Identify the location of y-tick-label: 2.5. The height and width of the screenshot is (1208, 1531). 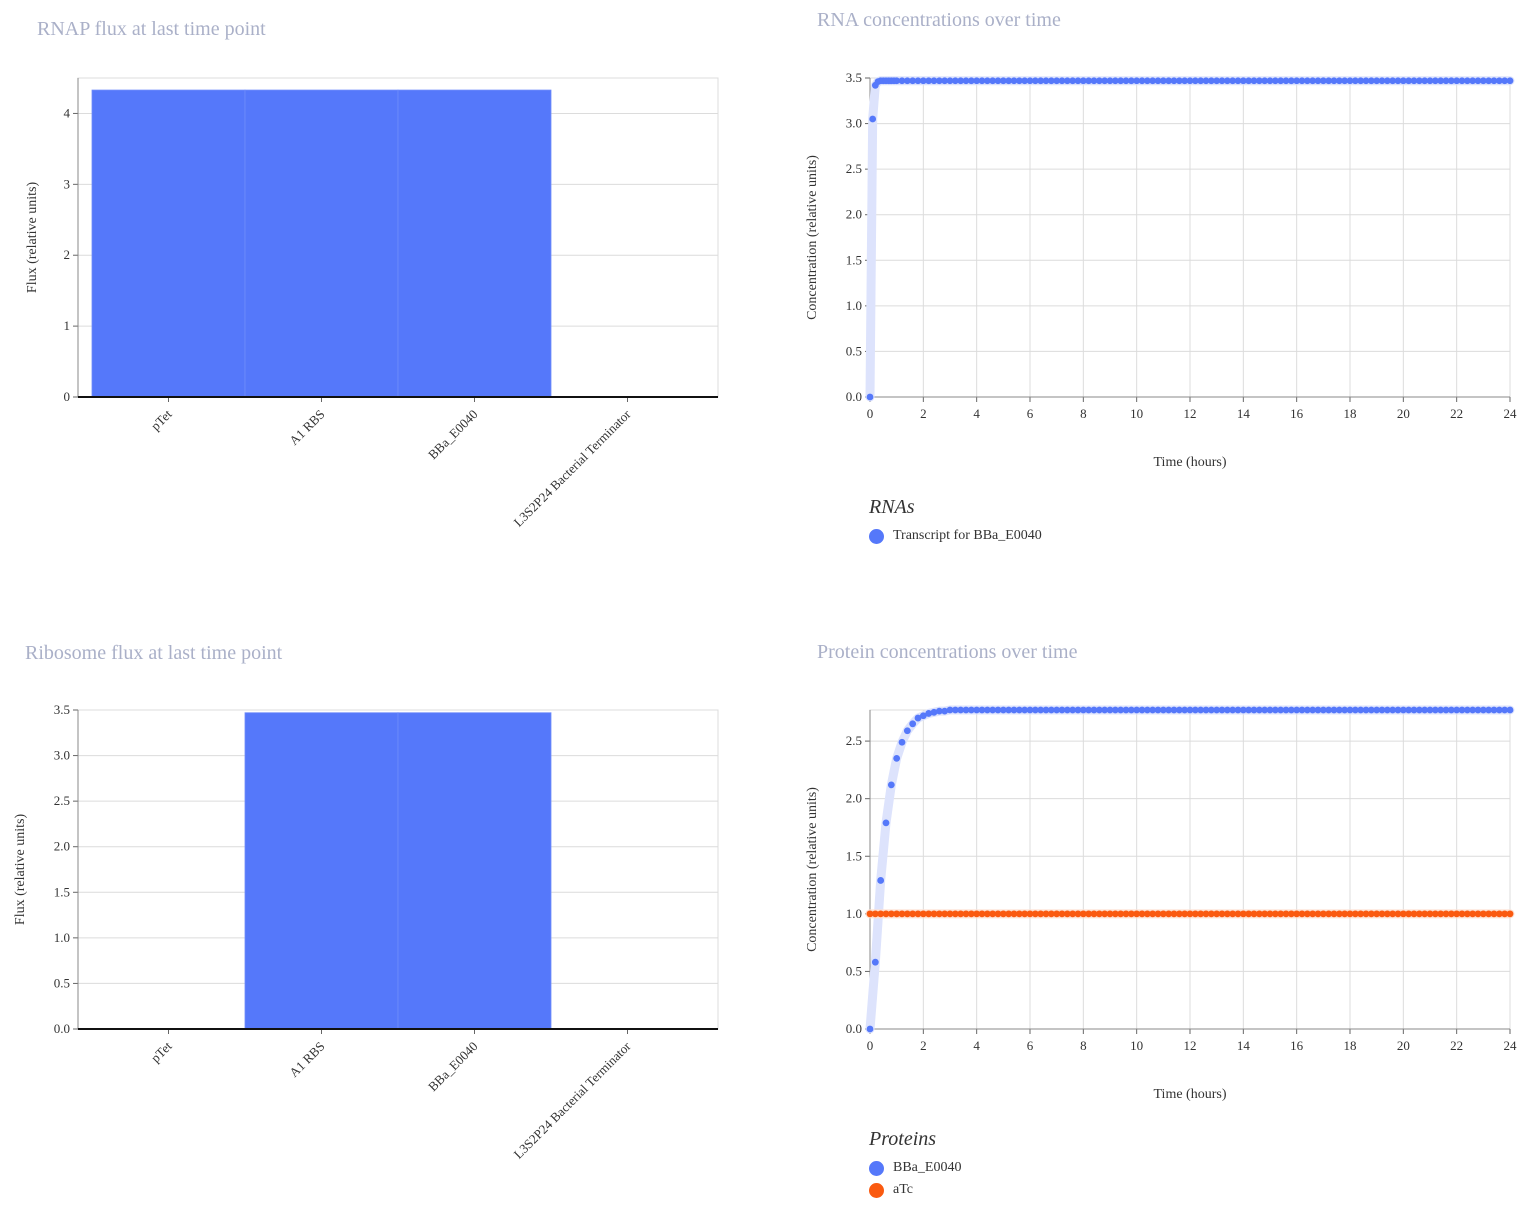
(854, 168).